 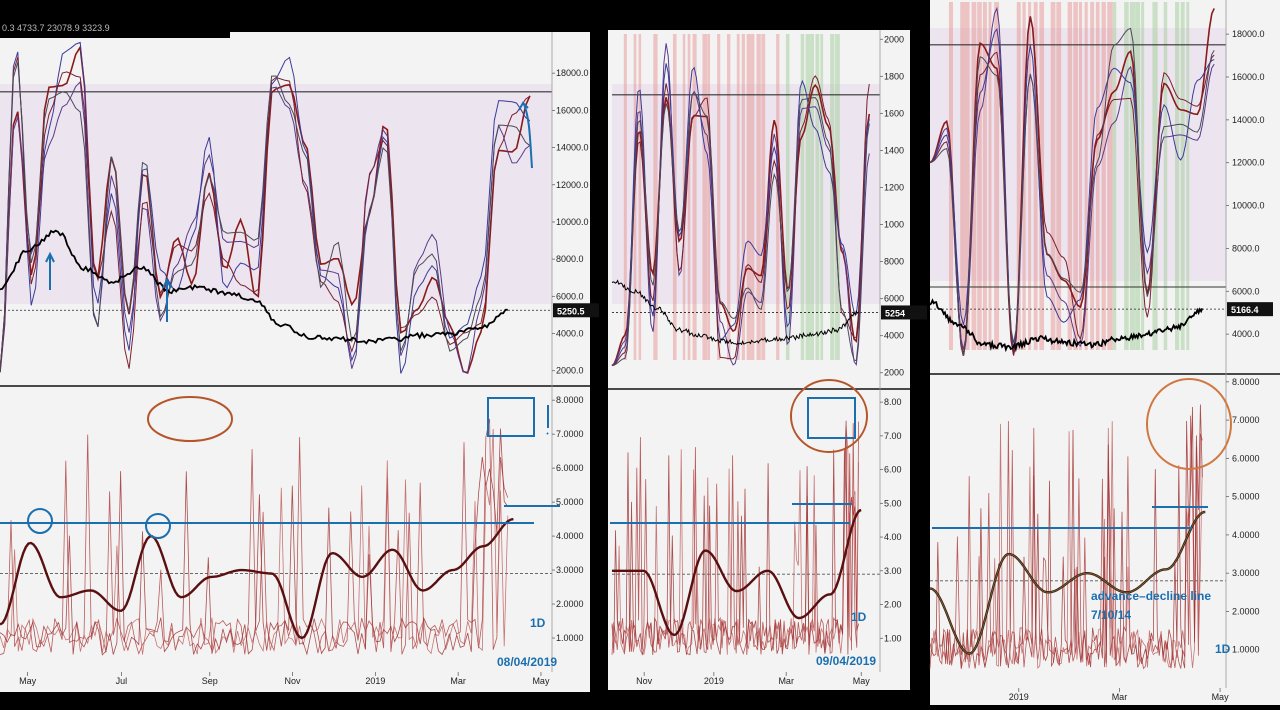 I want to click on panel-1-lower-plot, so click(x=276, y=537).